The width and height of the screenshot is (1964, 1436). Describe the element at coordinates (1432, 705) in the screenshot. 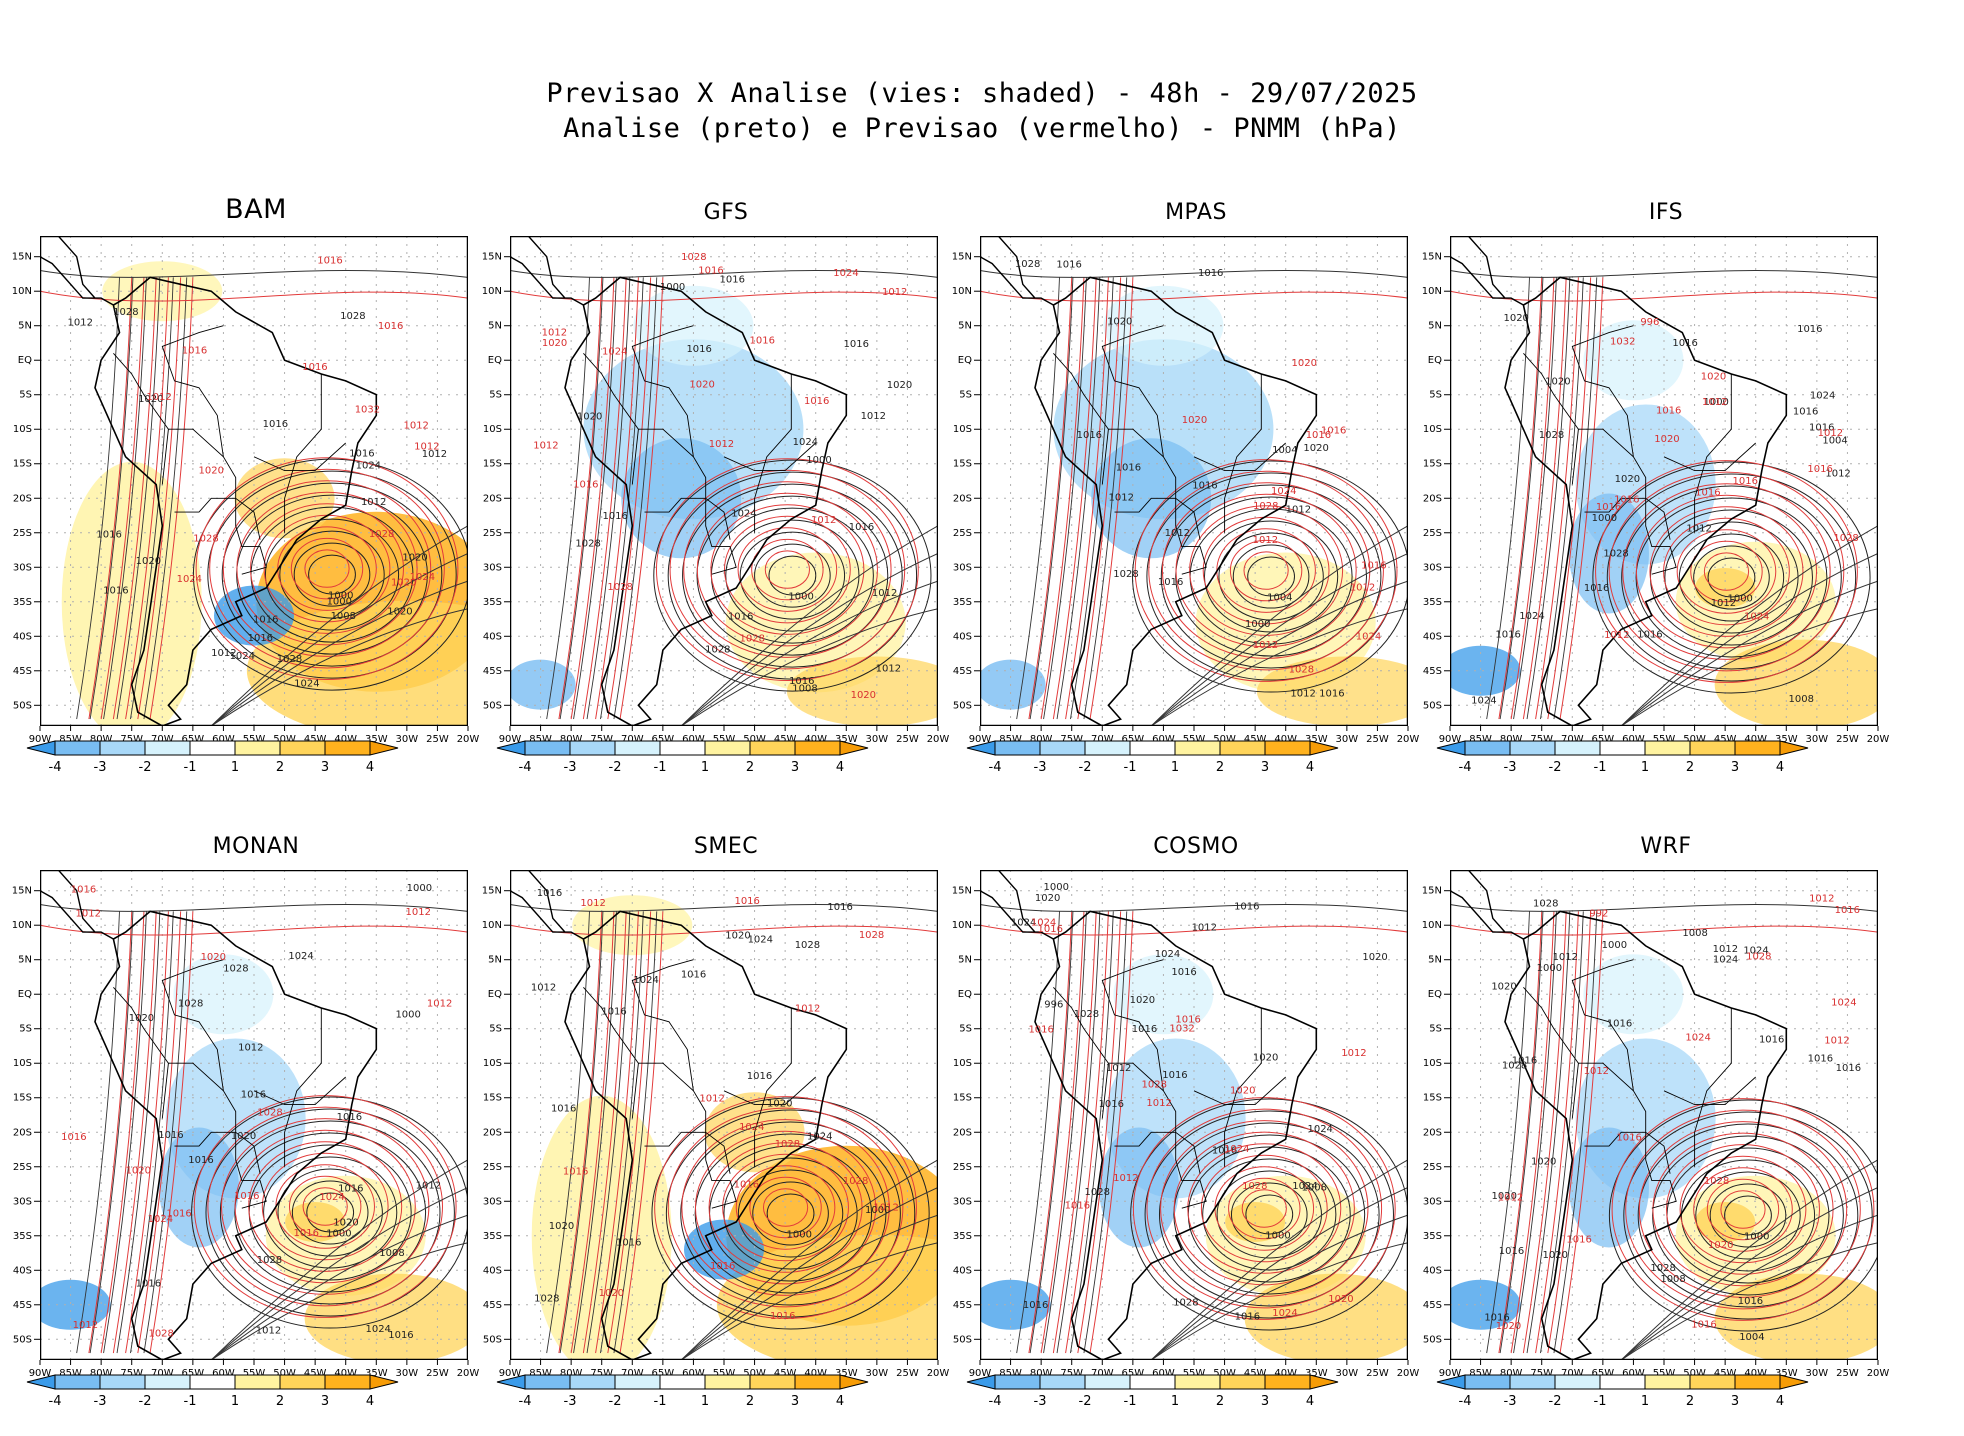

I see `lat-tick-label: 50S` at that location.